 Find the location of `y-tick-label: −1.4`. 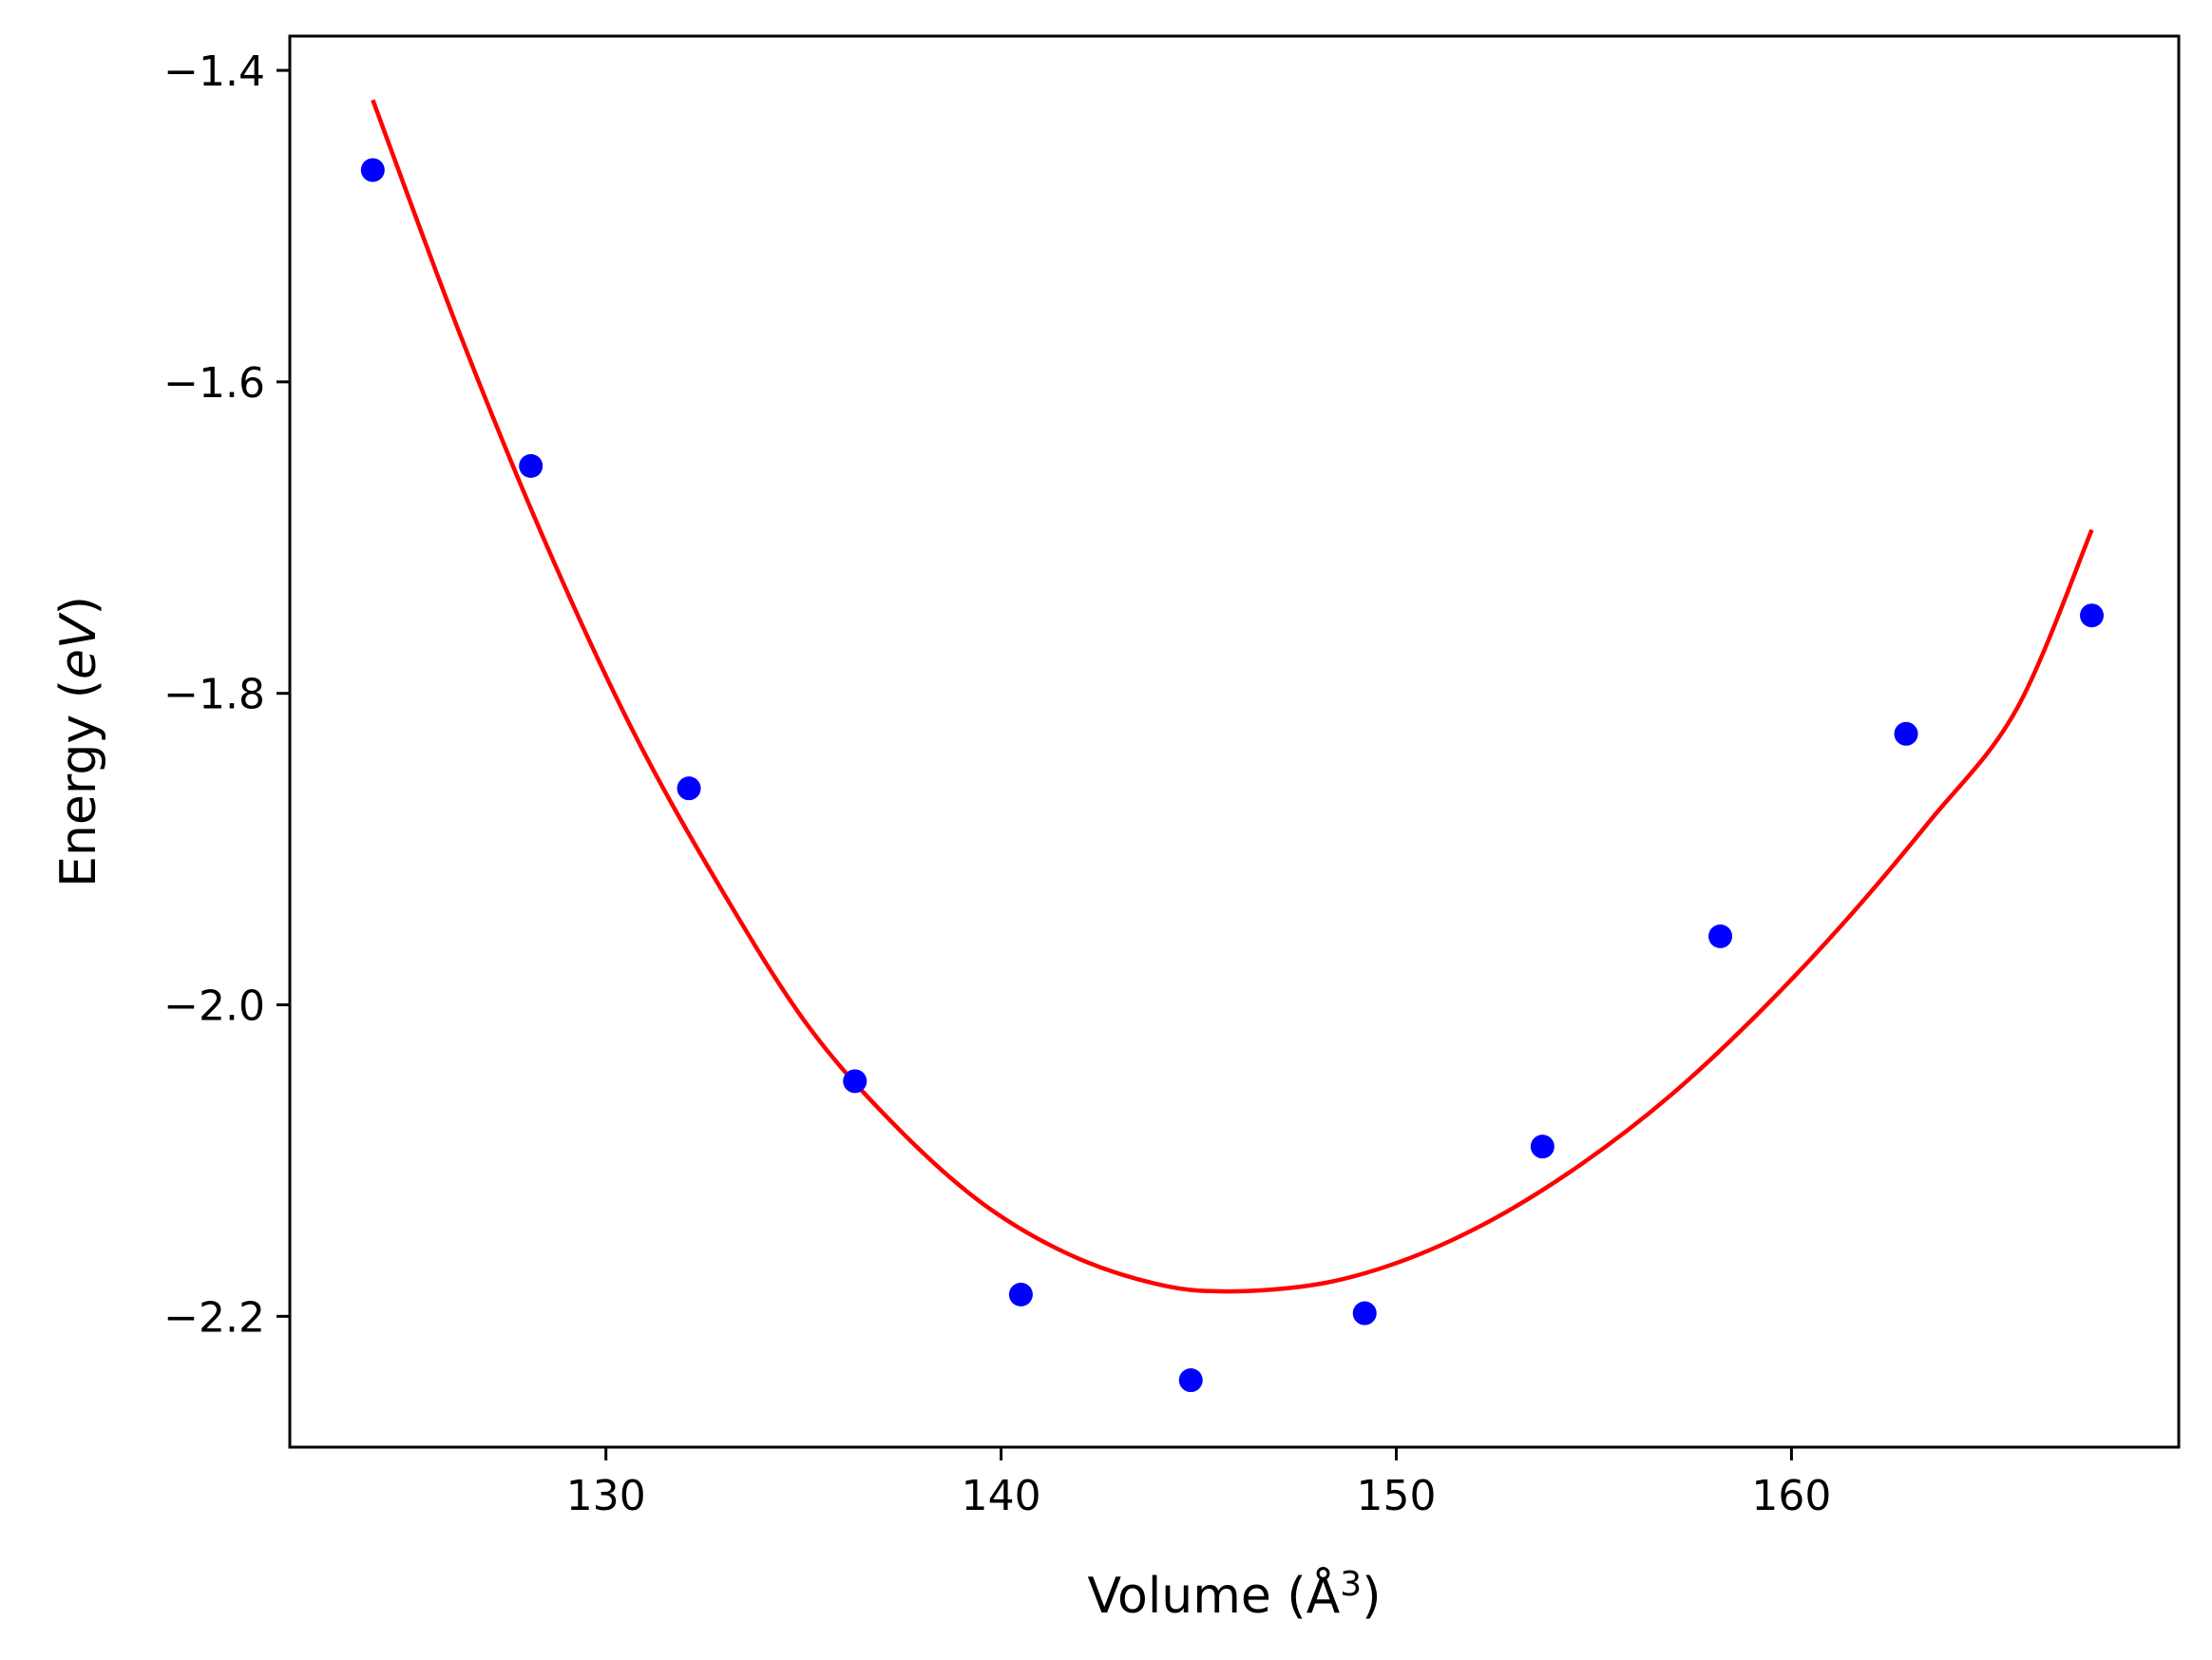

y-tick-label: −1.4 is located at coordinates (214, 72).